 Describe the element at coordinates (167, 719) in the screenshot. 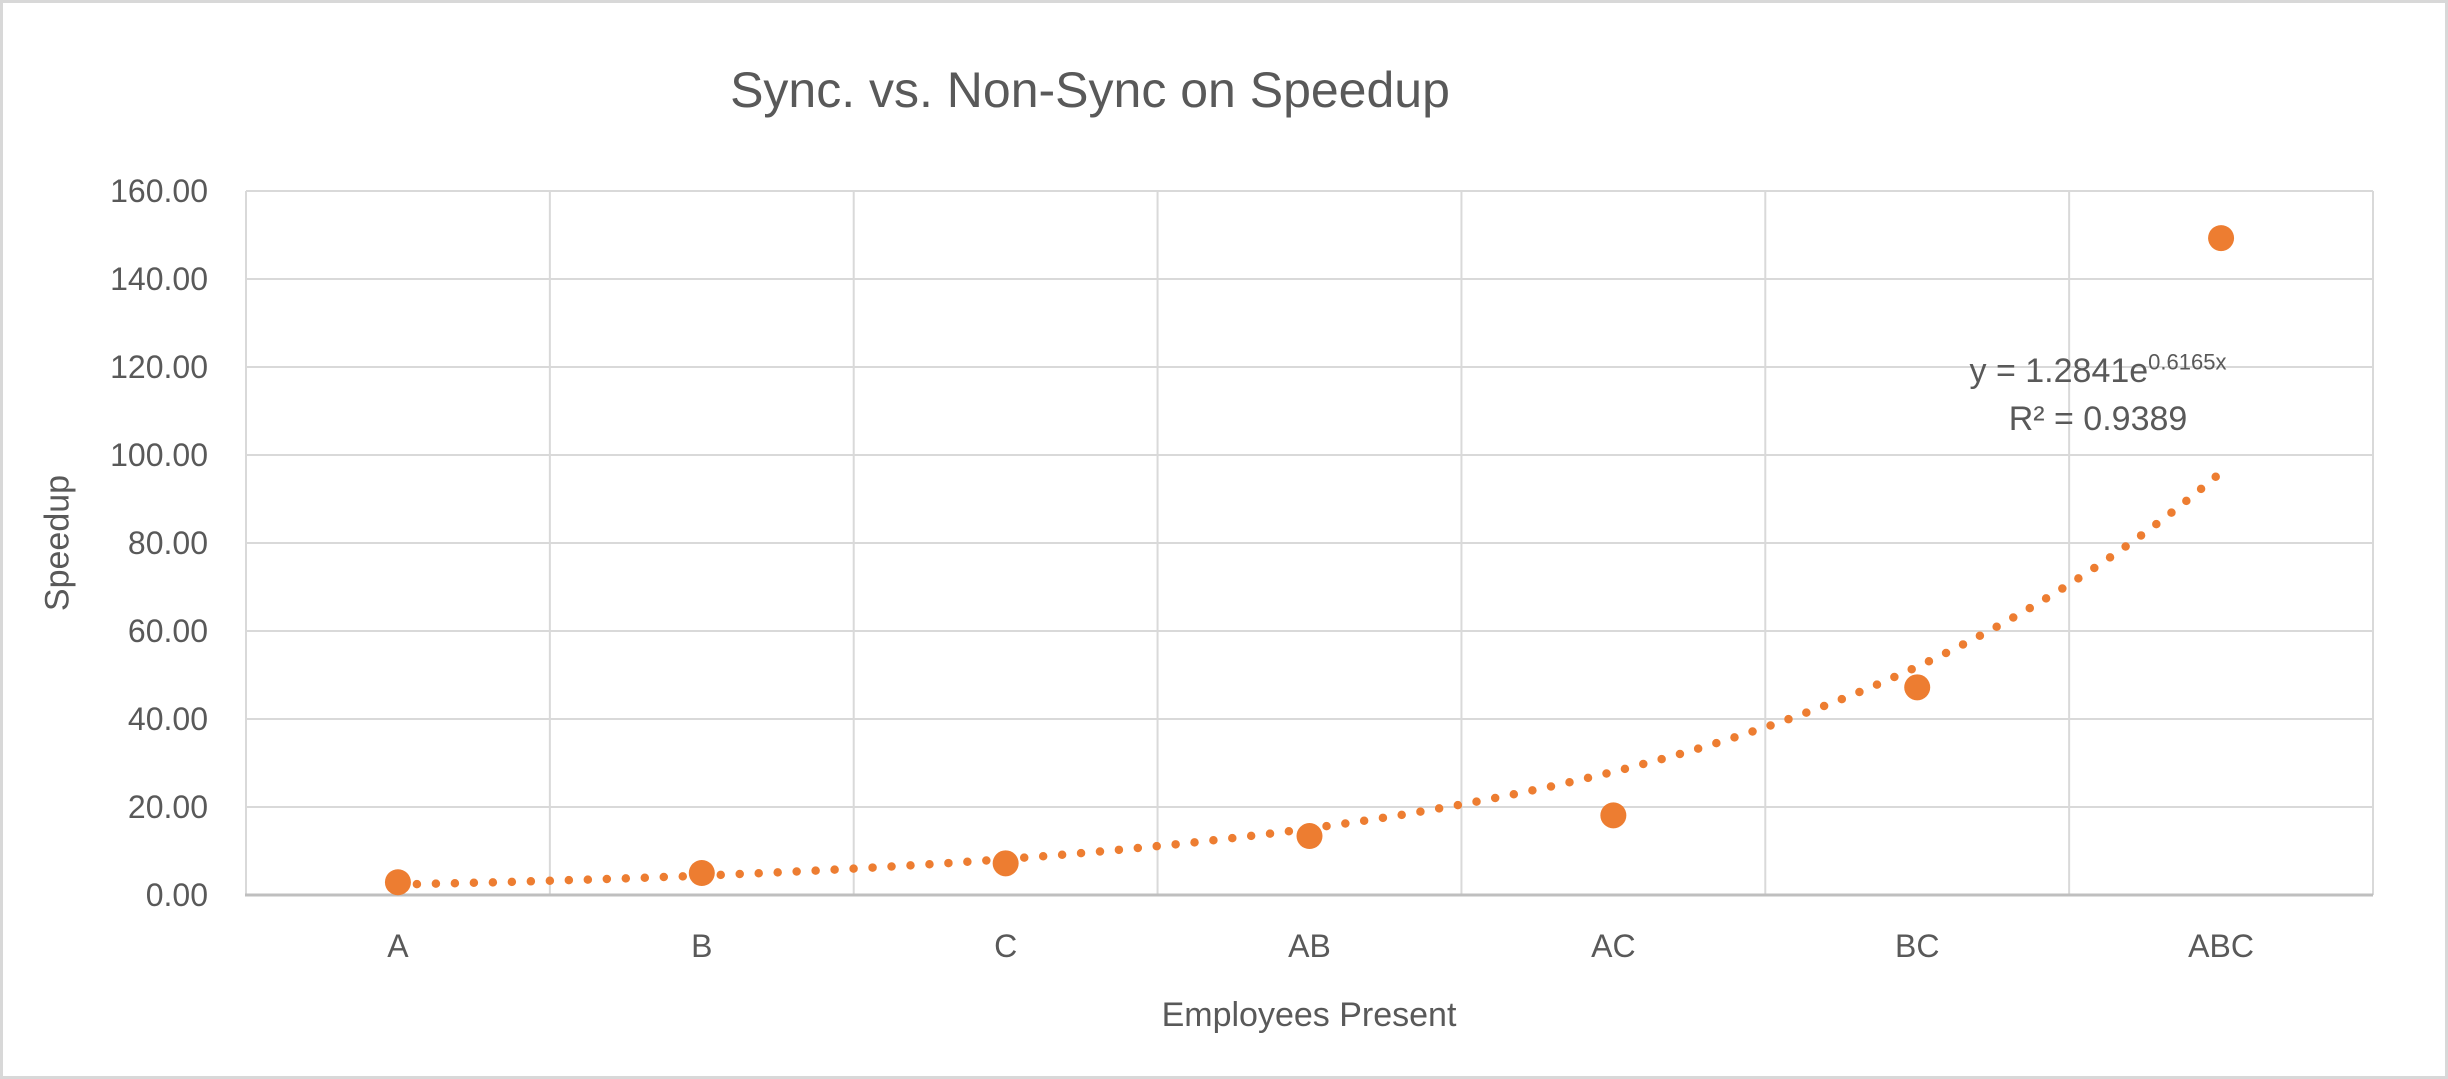

I see `y-tick-label: 40.00` at that location.